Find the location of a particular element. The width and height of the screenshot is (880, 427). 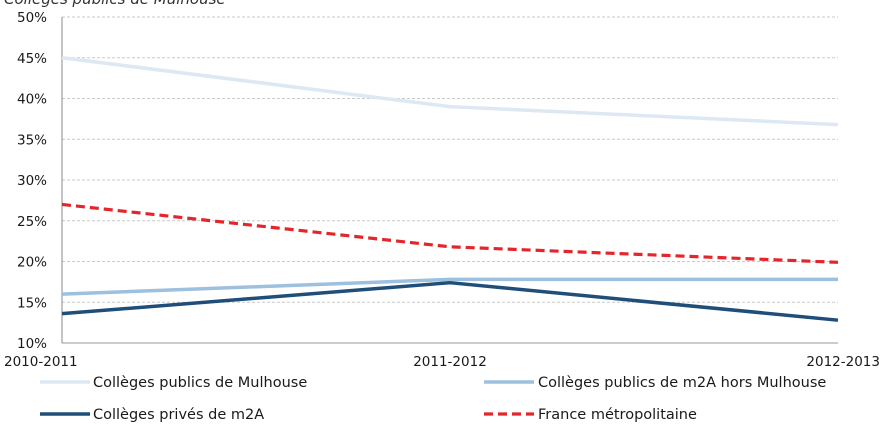

x-tick-label: 2011-2012 is located at coordinates (450, 362).